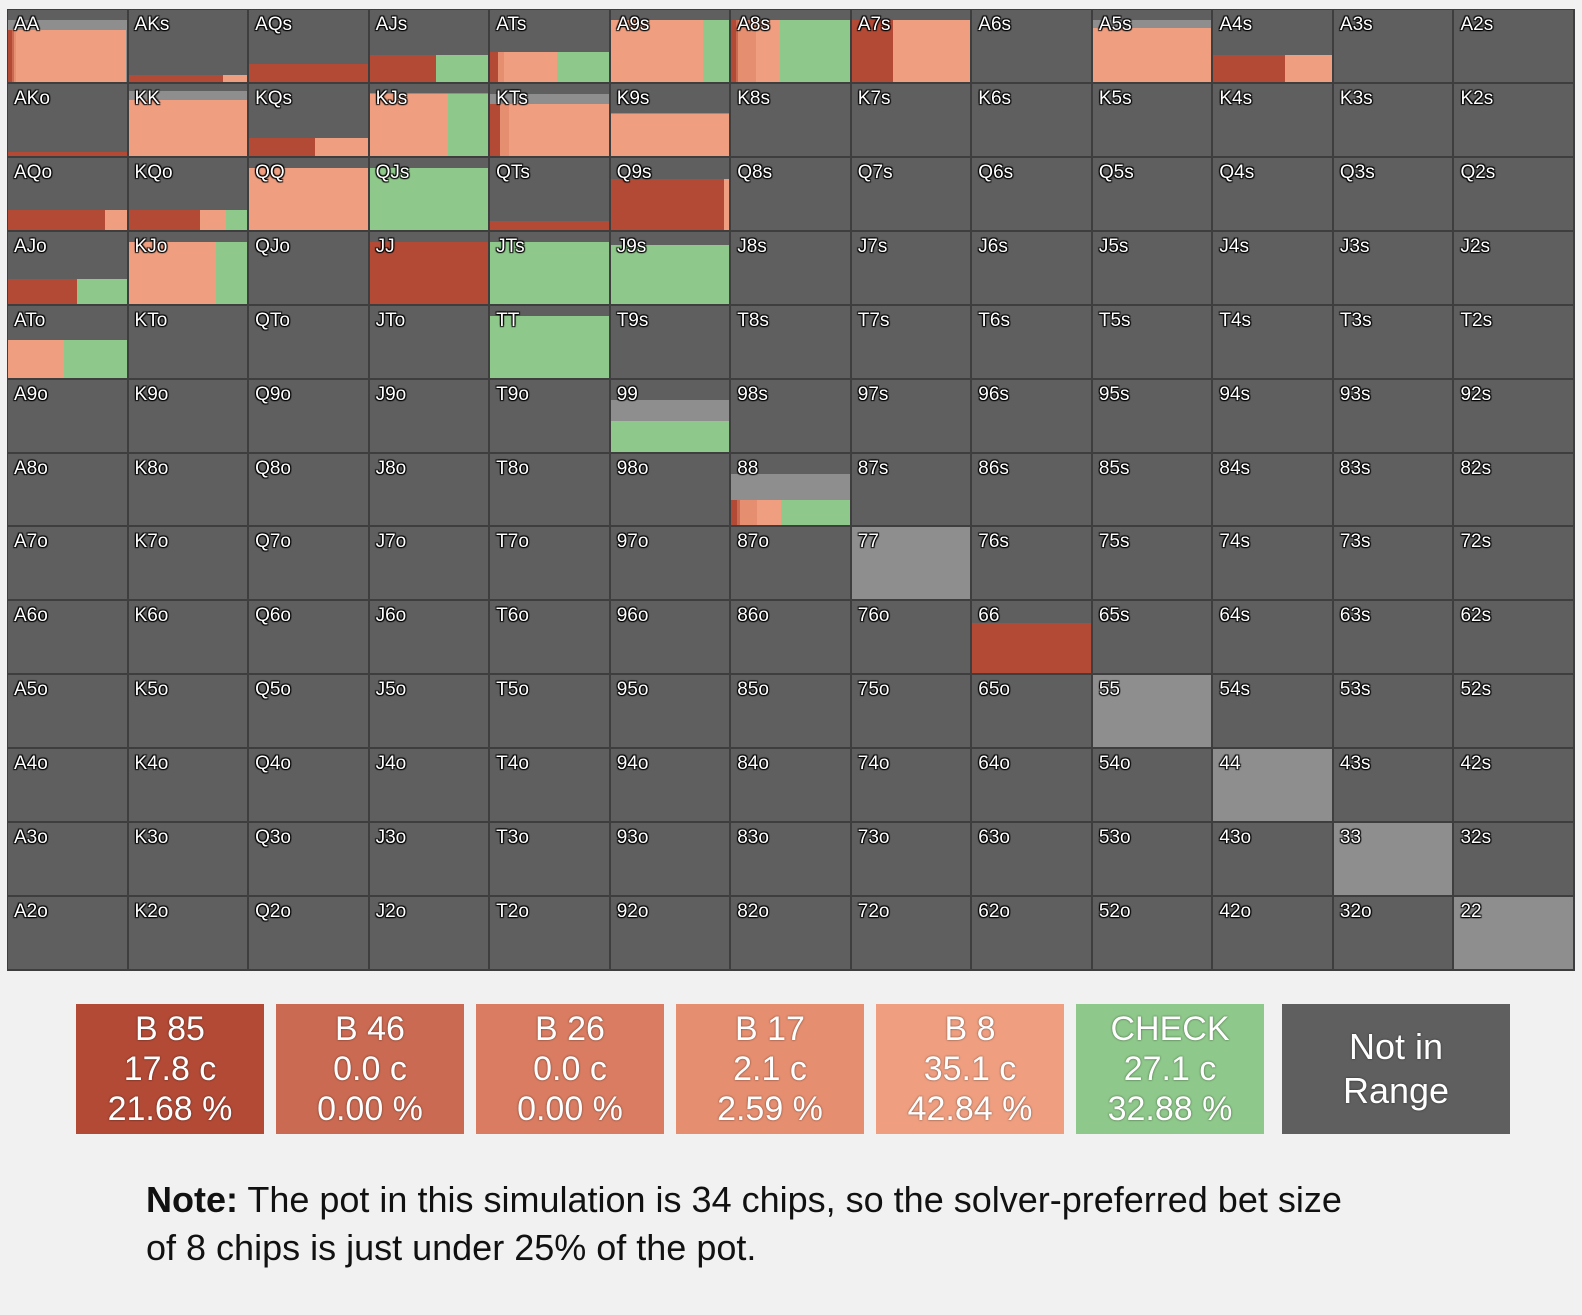 This screenshot has height=1315, width=1582. Describe the element at coordinates (68, 712) in the screenshot. I see `hand-cell-A5o: A5o` at that location.